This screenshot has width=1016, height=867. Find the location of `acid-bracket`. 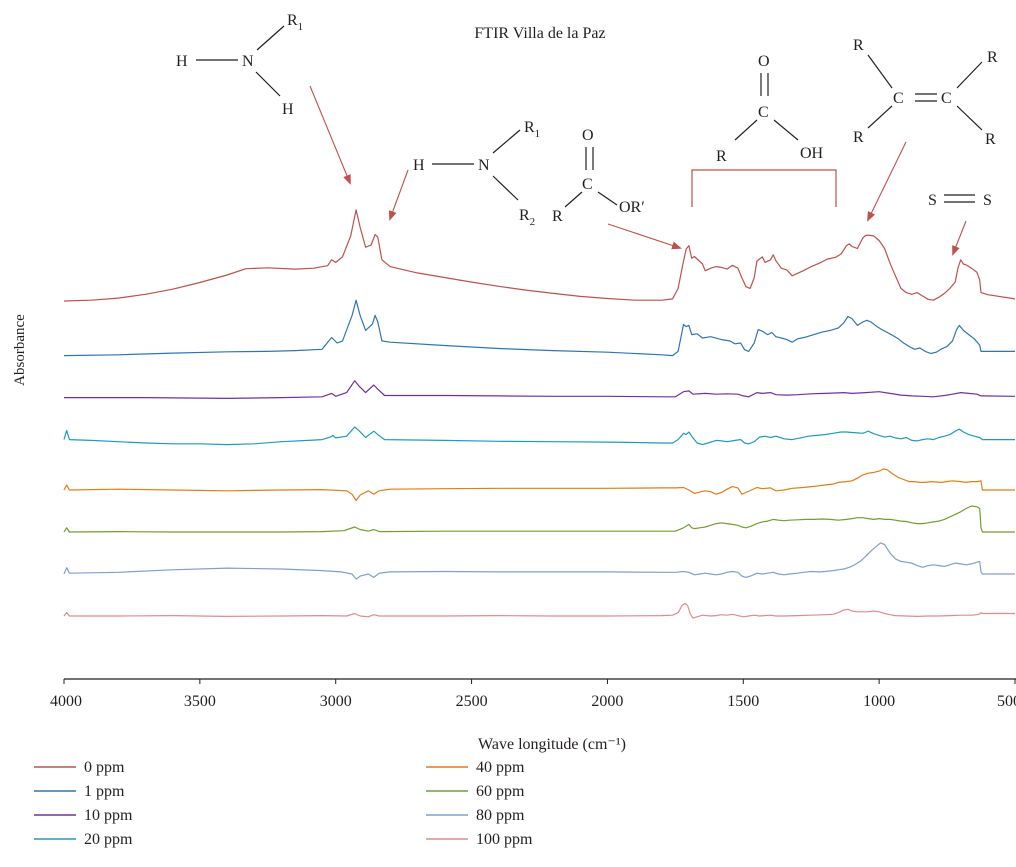

acid-bracket is located at coordinates (764, 188).